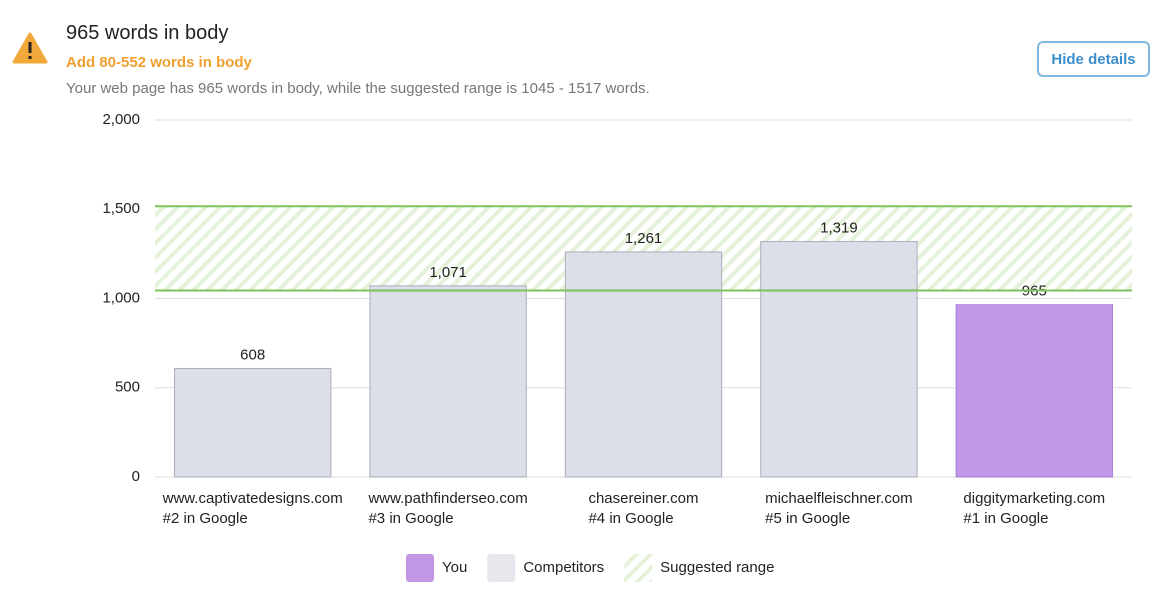 This screenshot has height=589, width=1170. What do you see at coordinates (717, 567) in the screenshot?
I see `legend-label: Suggested range` at bounding box center [717, 567].